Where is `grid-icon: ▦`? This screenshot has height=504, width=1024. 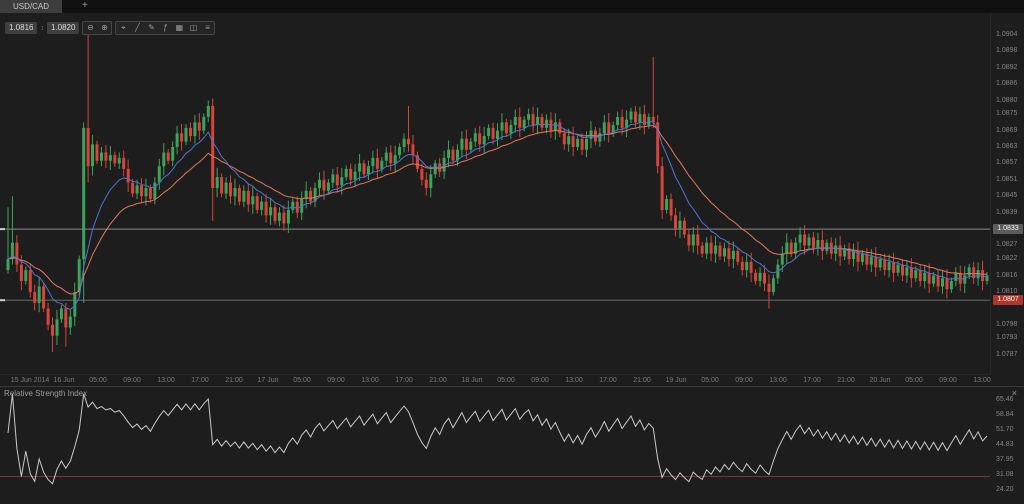 grid-icon: ▦ is located at coordinates (179, 27).